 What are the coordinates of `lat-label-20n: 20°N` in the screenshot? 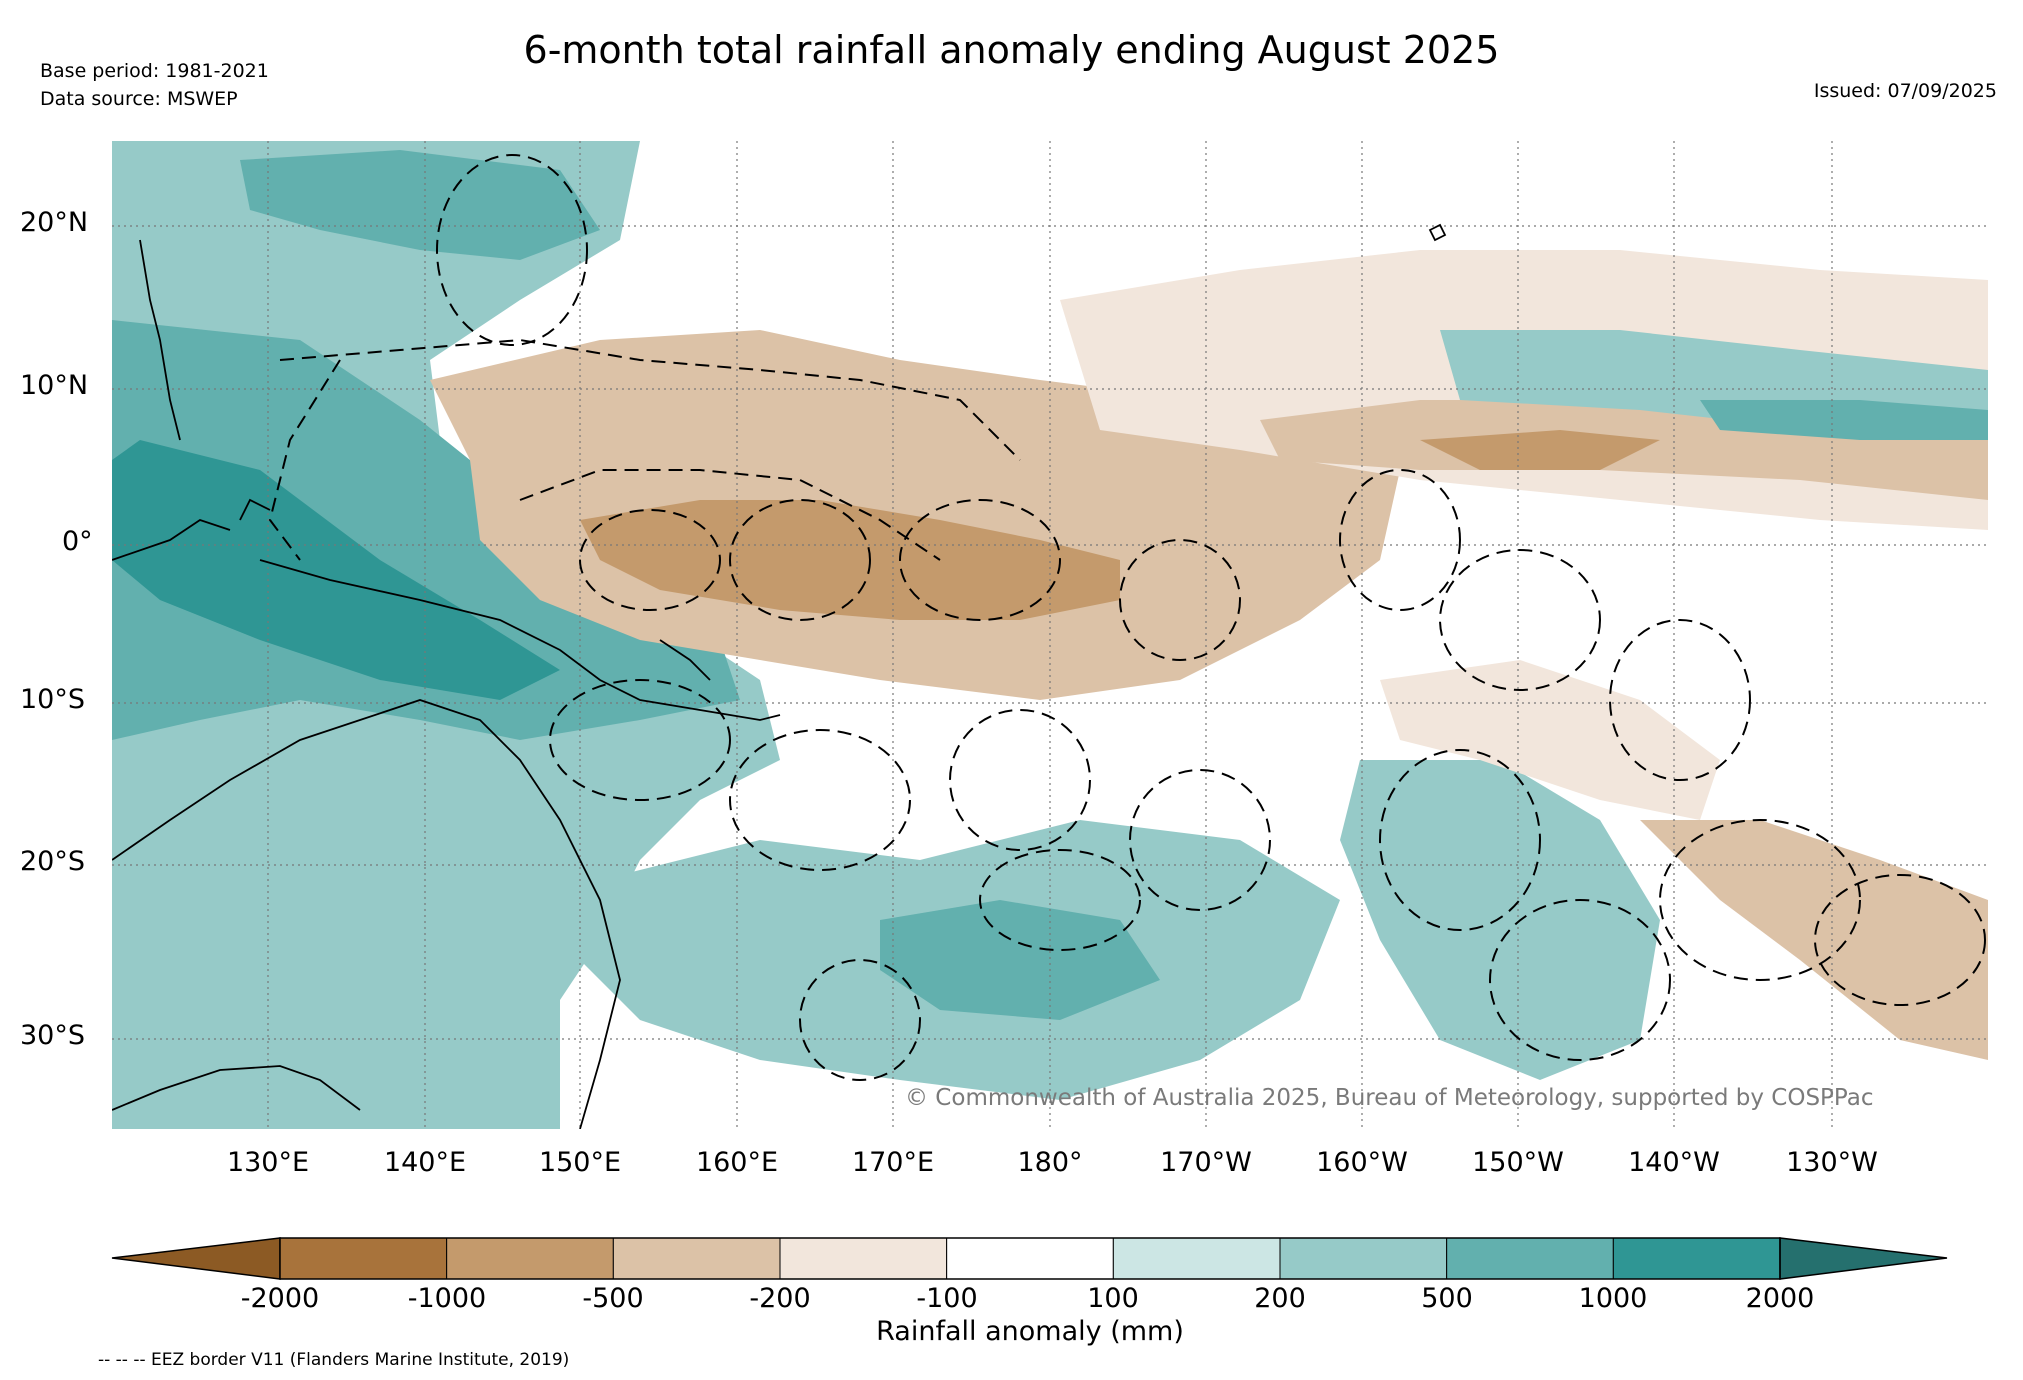 It's located at (54, 222).